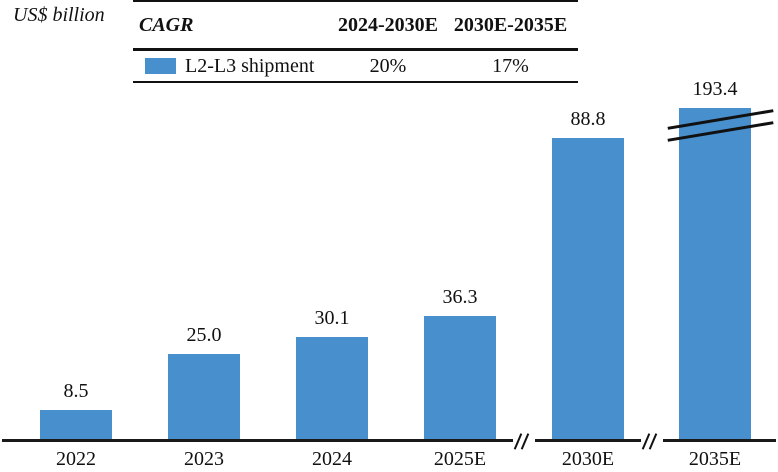 This screenshot has height=472, width=778. Describe the element at coordinates (510, 65) in the screenshot. I see `cagr-value-2030-2035: 17%` at that location.